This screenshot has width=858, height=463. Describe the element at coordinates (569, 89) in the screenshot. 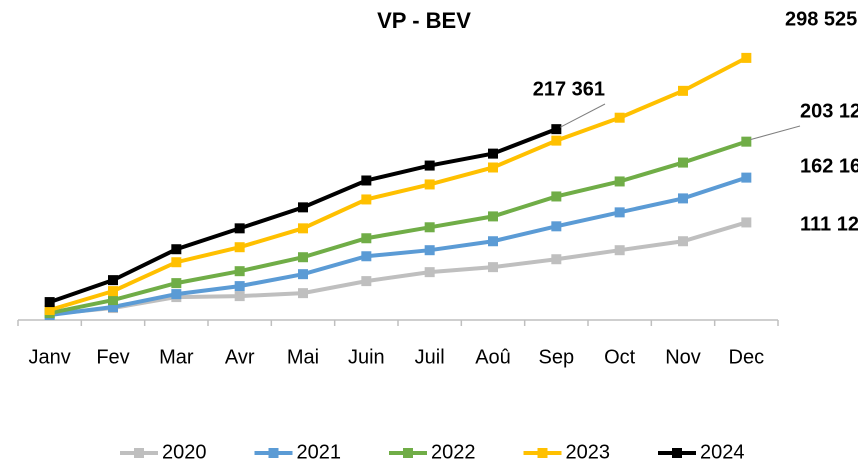

I see `value-label: 217 361` at that location.